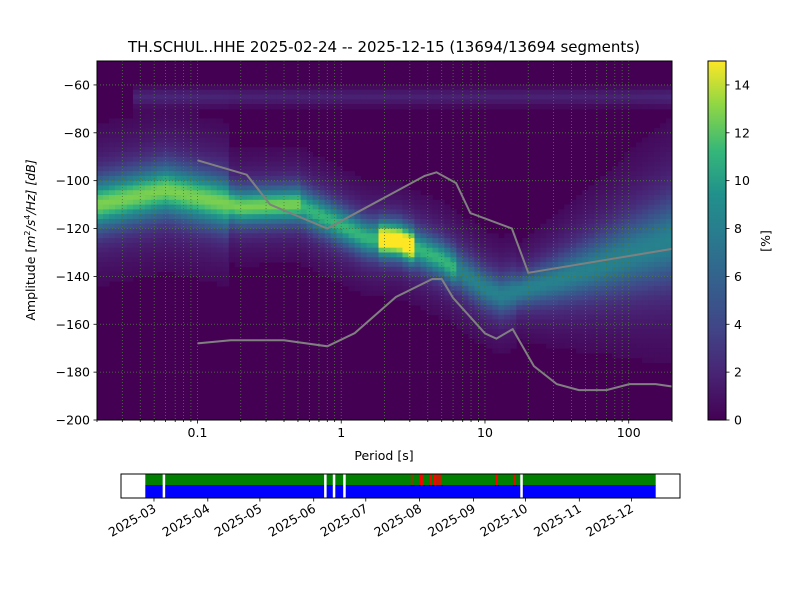  What do you see at coordinates (341, 432) in the screenshot?
I see `x-tick-label: 1` at bounding box center [341, 432].